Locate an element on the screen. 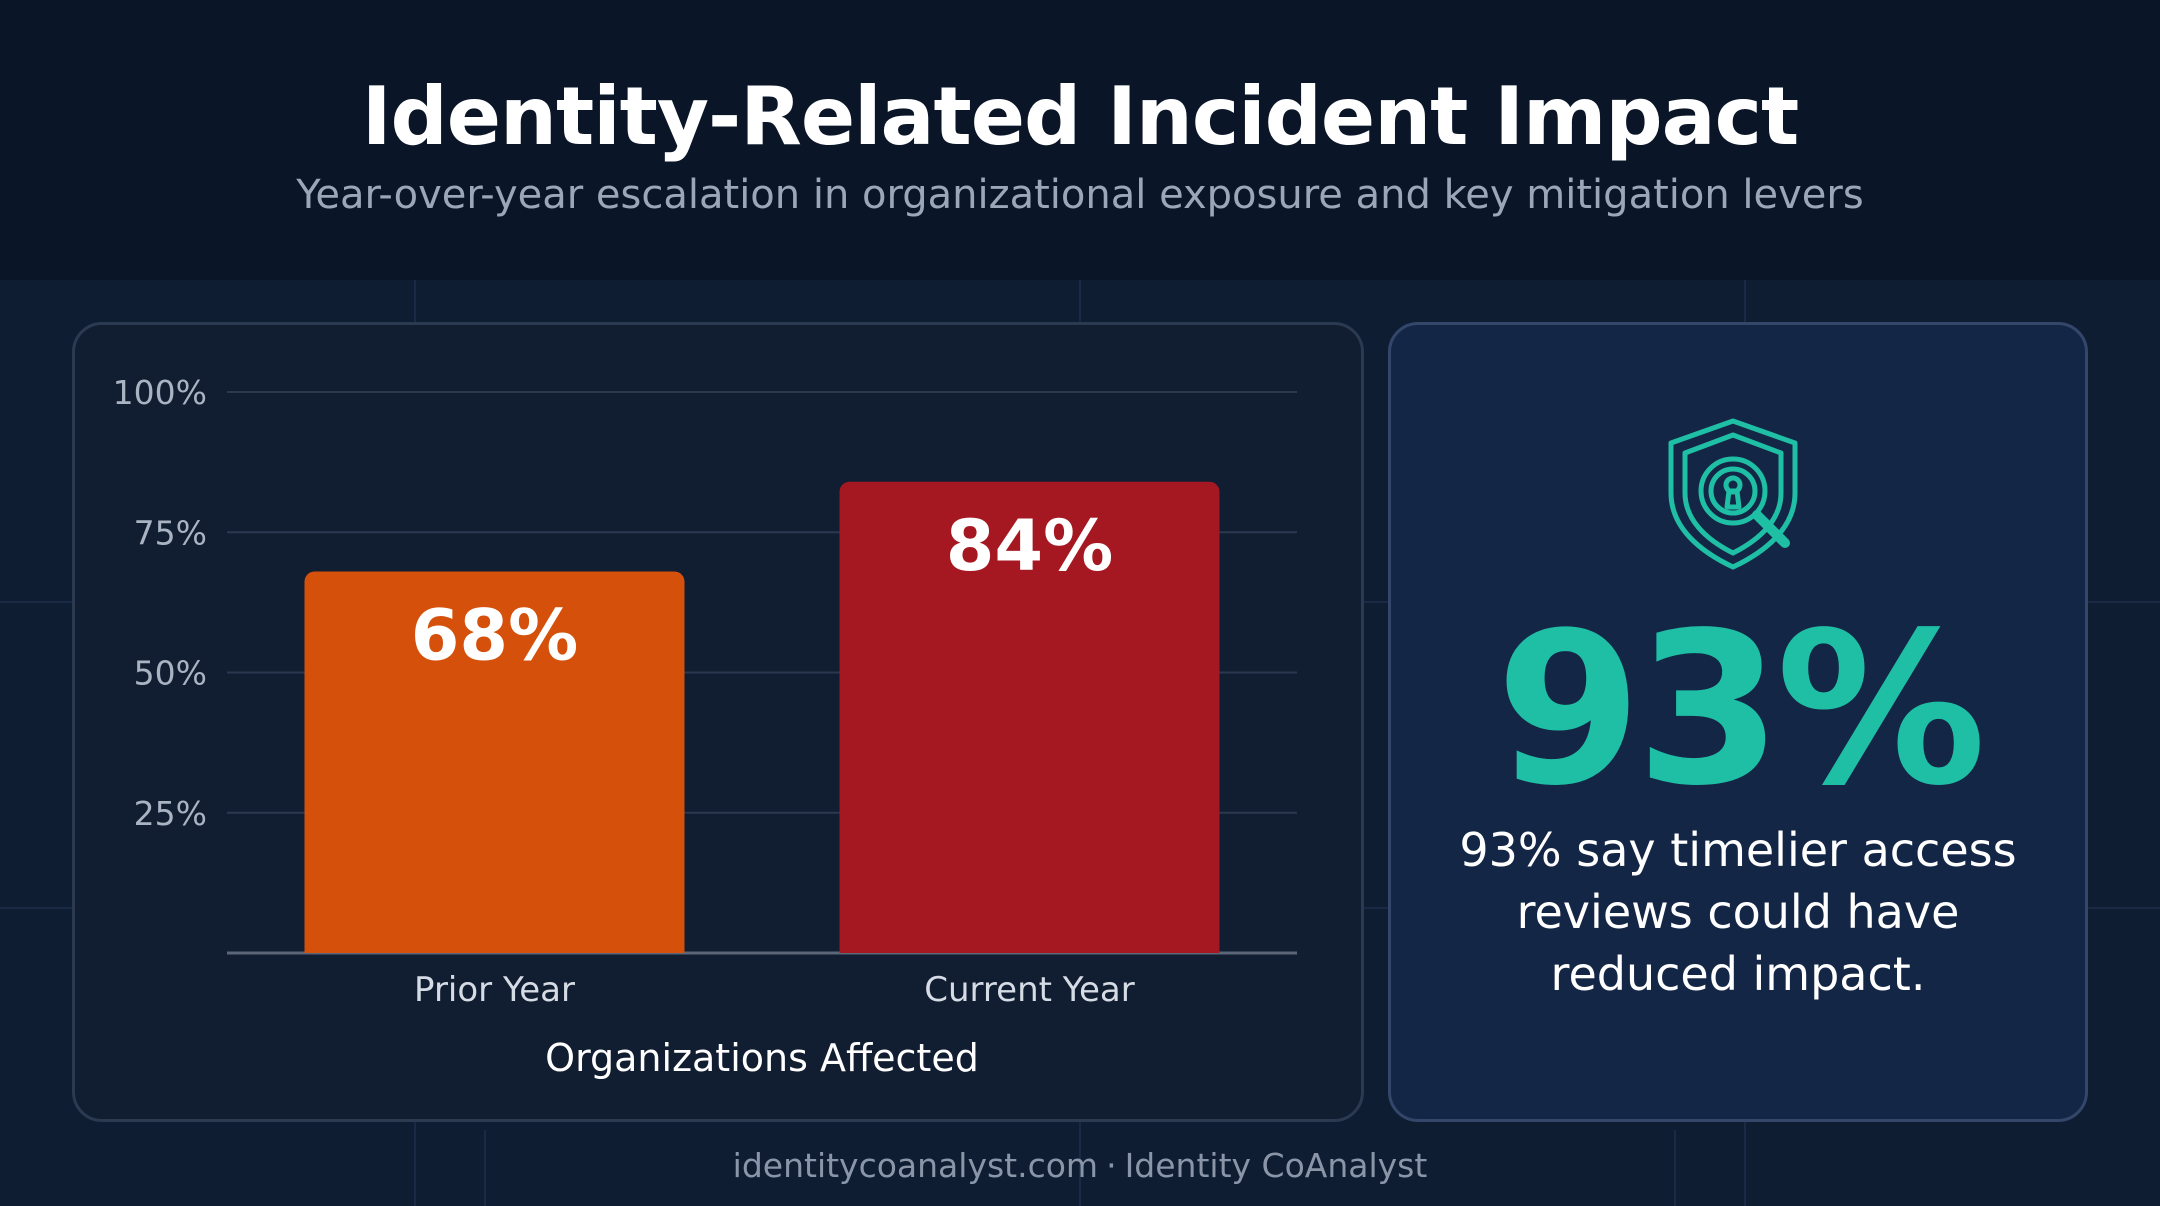 Image resolution: width=2160 pixels, height=1206 pixels. bar-value-label: 84% is located at coordinates (1030, 546).